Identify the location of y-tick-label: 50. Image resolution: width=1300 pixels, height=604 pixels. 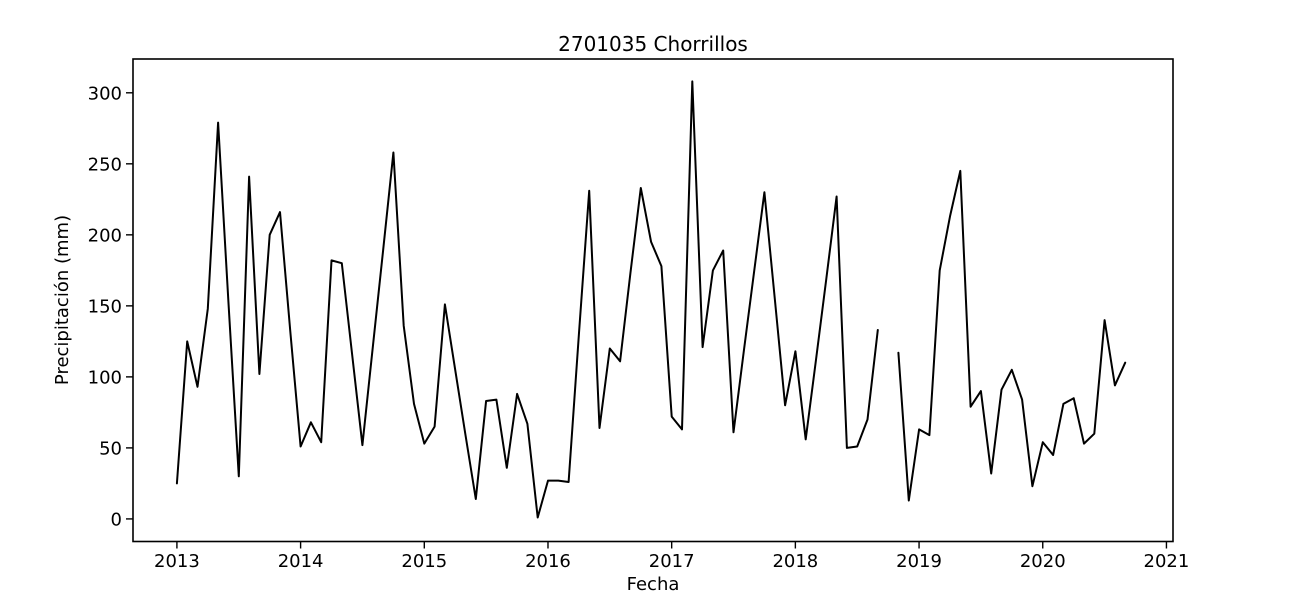
(110, 448).